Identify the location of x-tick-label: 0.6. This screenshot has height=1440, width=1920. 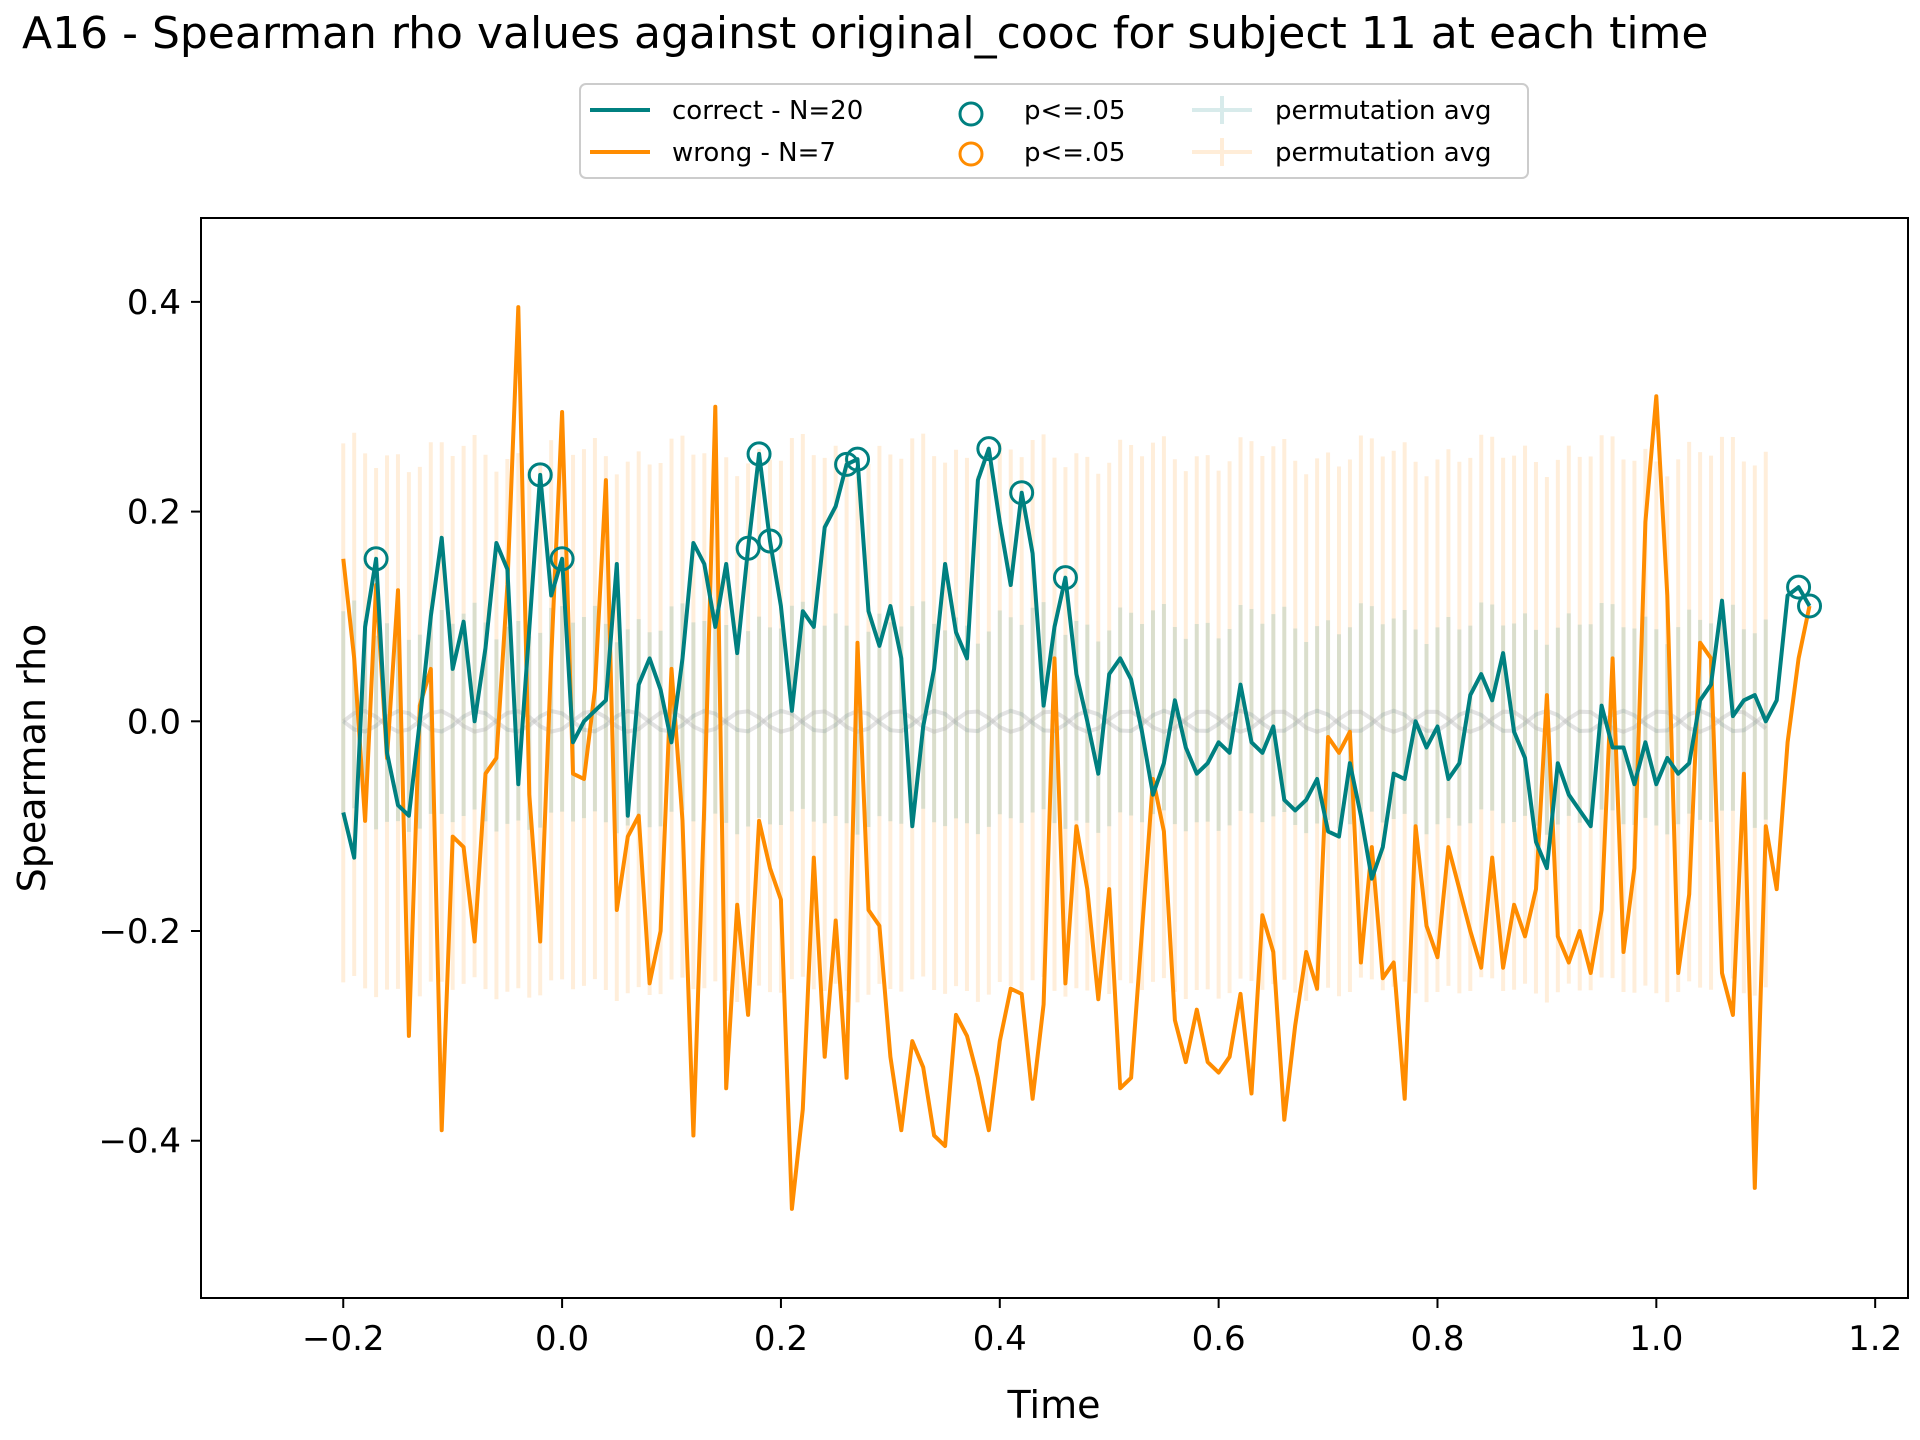
(1219, 1339).